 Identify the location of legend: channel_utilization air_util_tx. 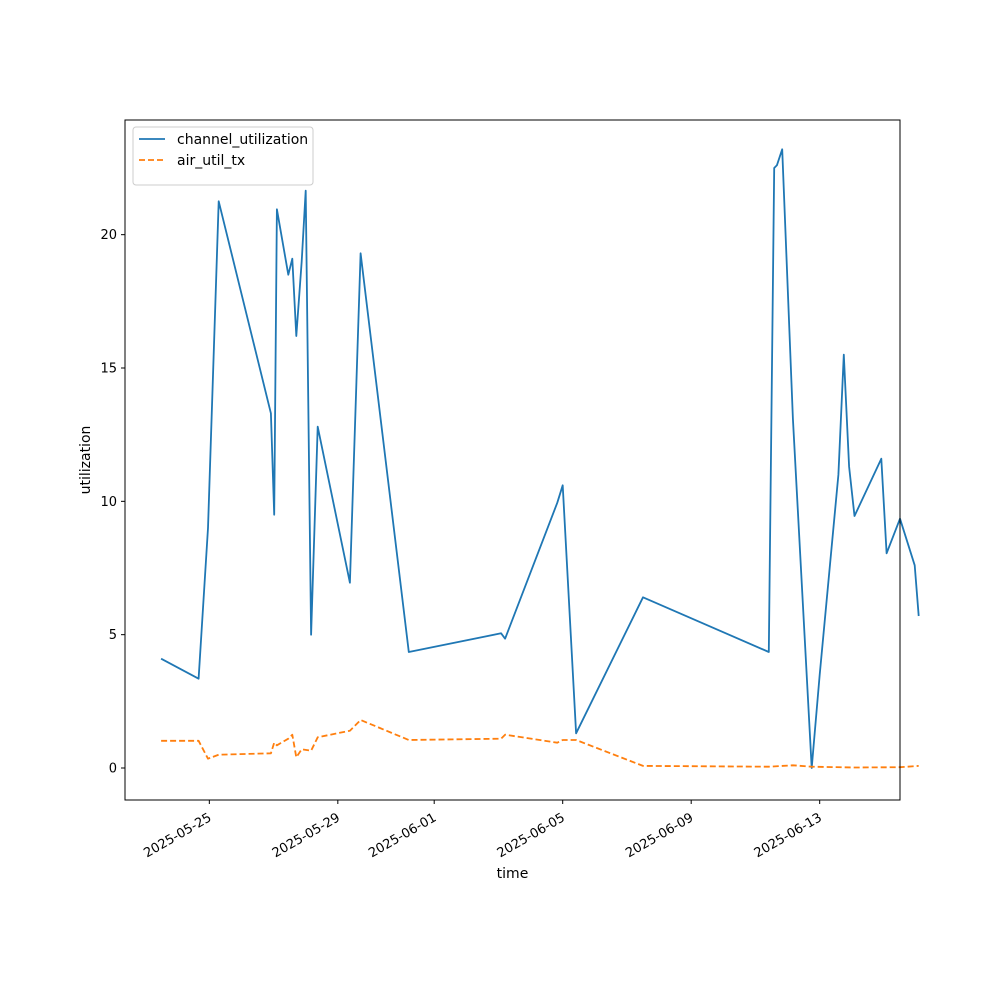
(223, 156).